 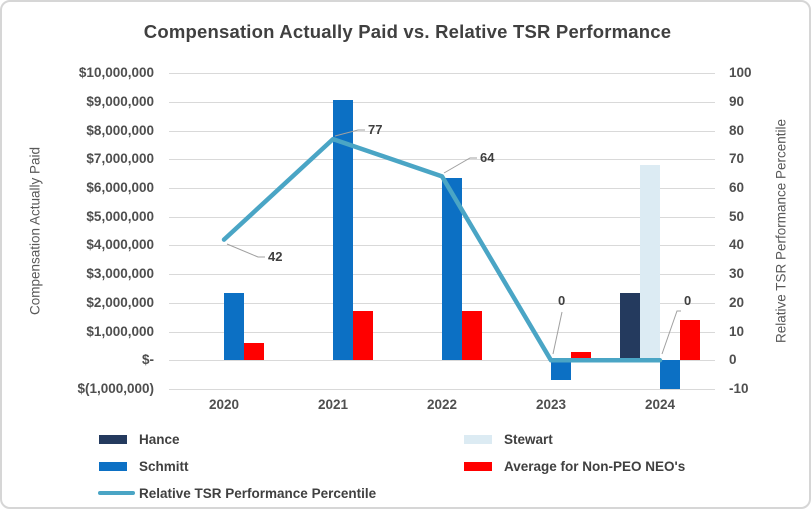 What do you see at coordinates (343, 230) in the screenshot?
I see `bar-schmitt-2021` at bounding box center [343, 230].